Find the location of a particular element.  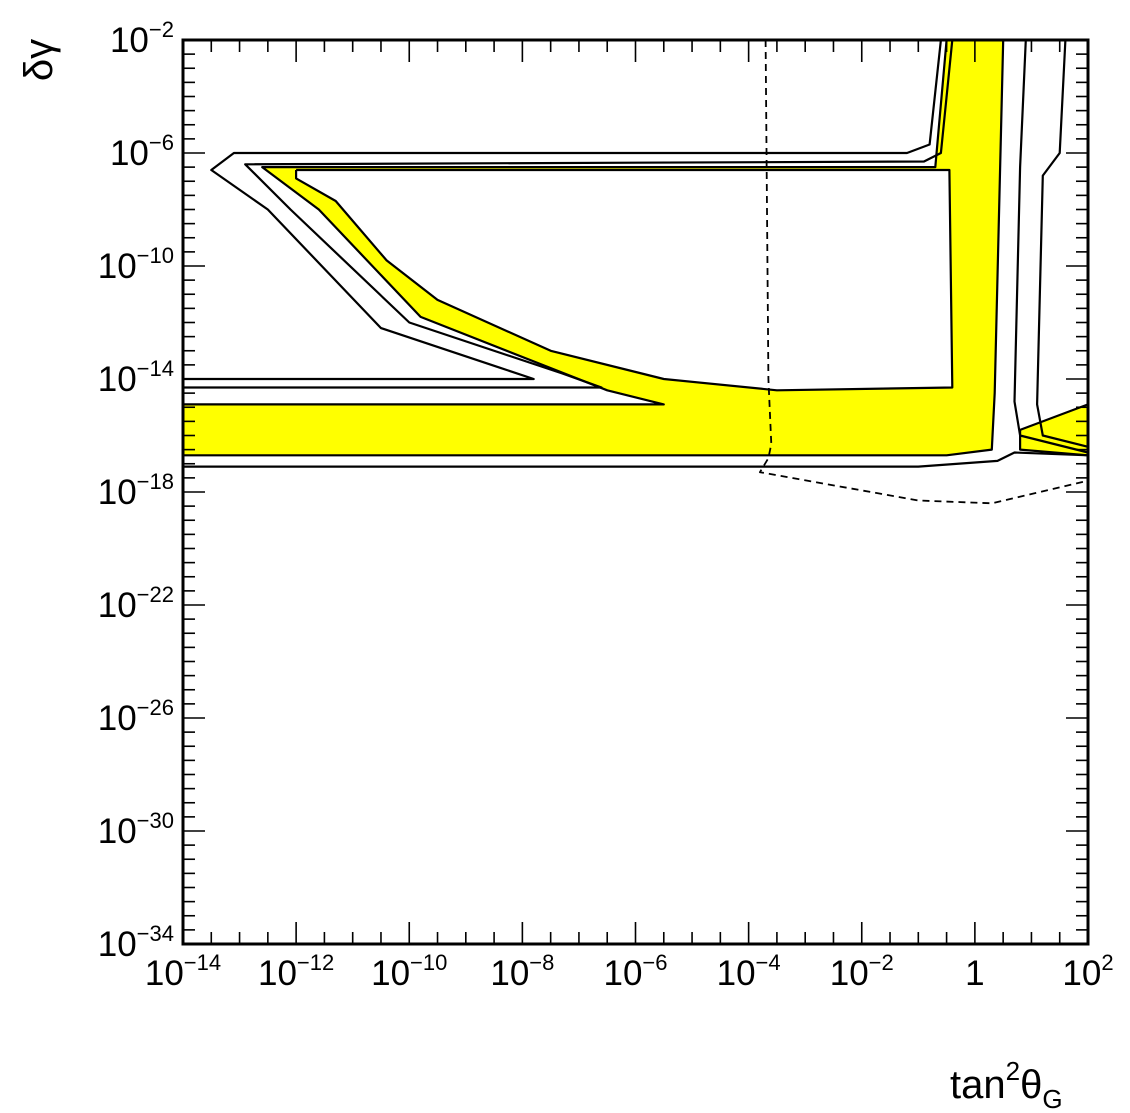

contour-inner-island is located at coordinates (624, 280).